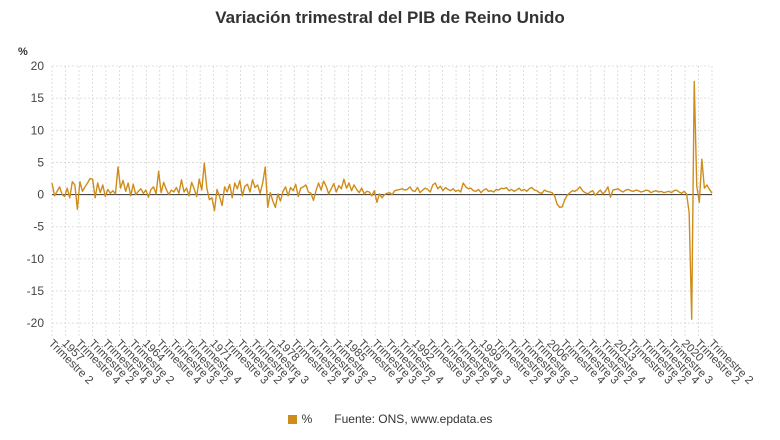 This screenshot has height=440, width=780. What do you see at coordinates (23, 52) in the screenshot?
I see `y-axis-unit-label: %` at bounding box center [23, 52].